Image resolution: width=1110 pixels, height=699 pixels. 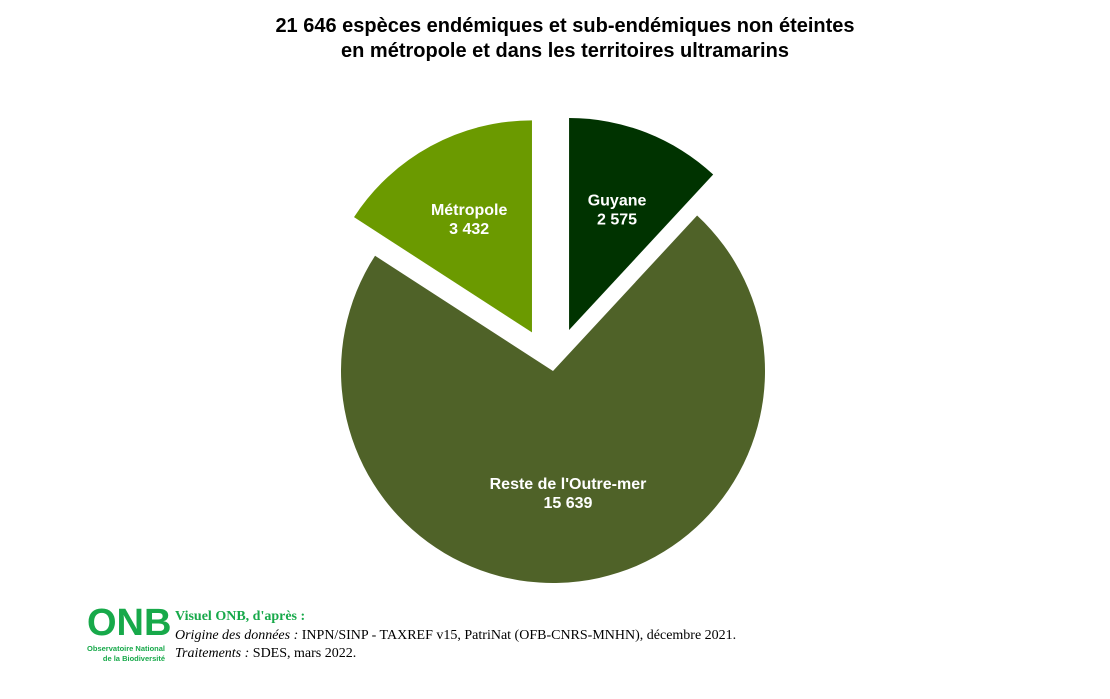 What do you see at coordinates (212, 653) in the screenshot?
I see `credits-treatment-label: Traitements :` at bounding box center [212, 653].